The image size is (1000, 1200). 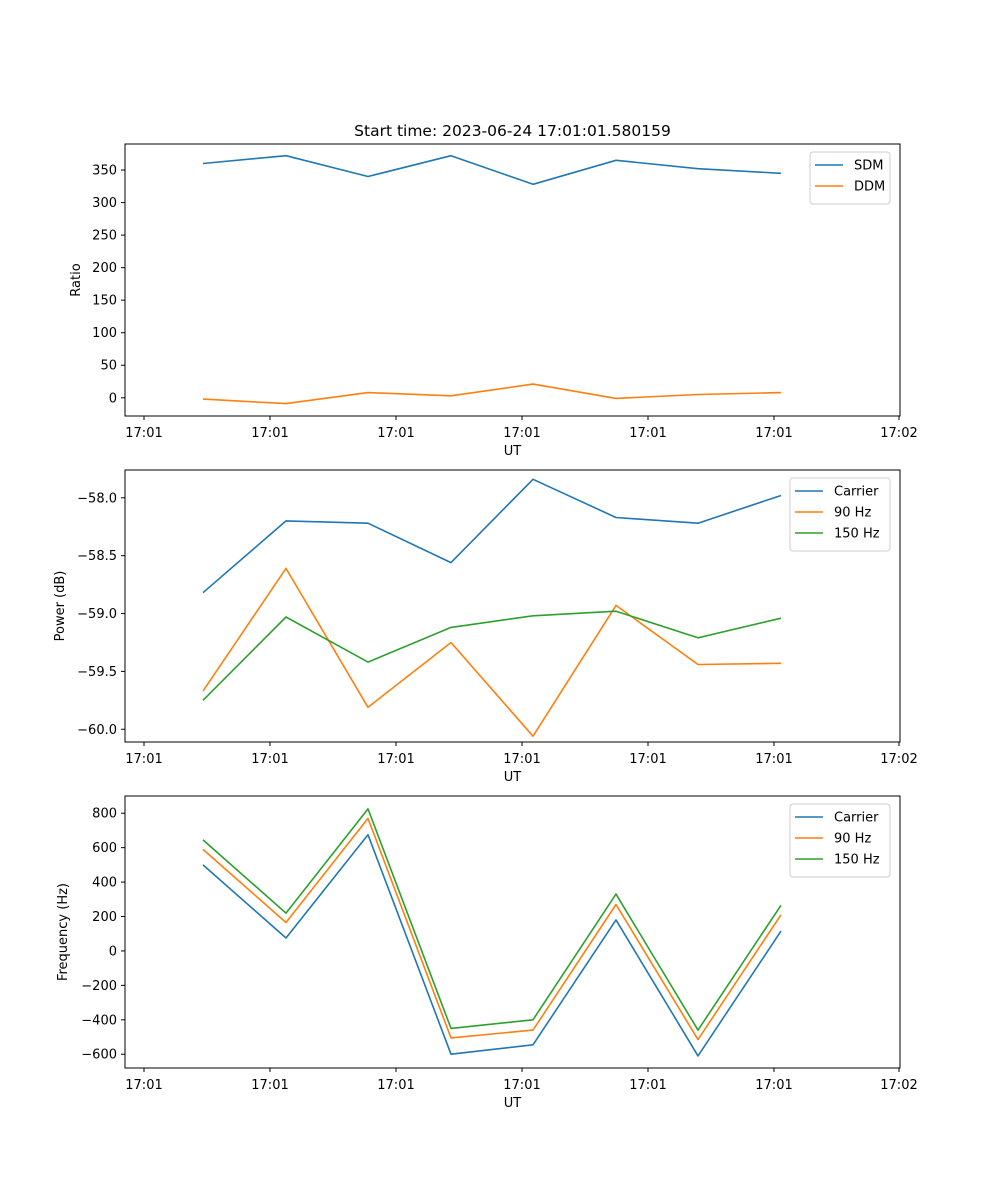 I want to click on y-tick-label: −59.0, so click(x=97, y=614).